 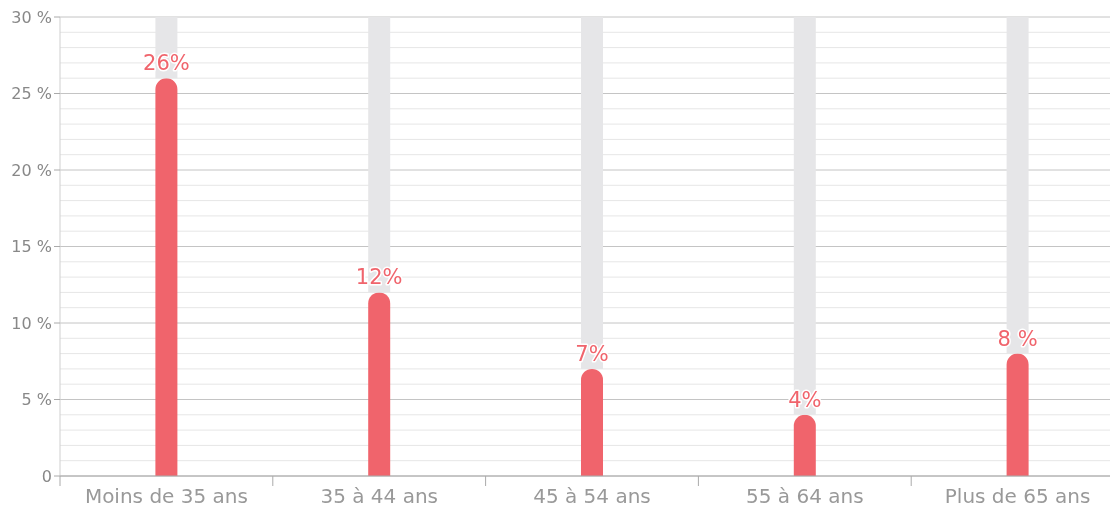 I want to click on y-tick-label: 15 %, so click(x=31, y=247).